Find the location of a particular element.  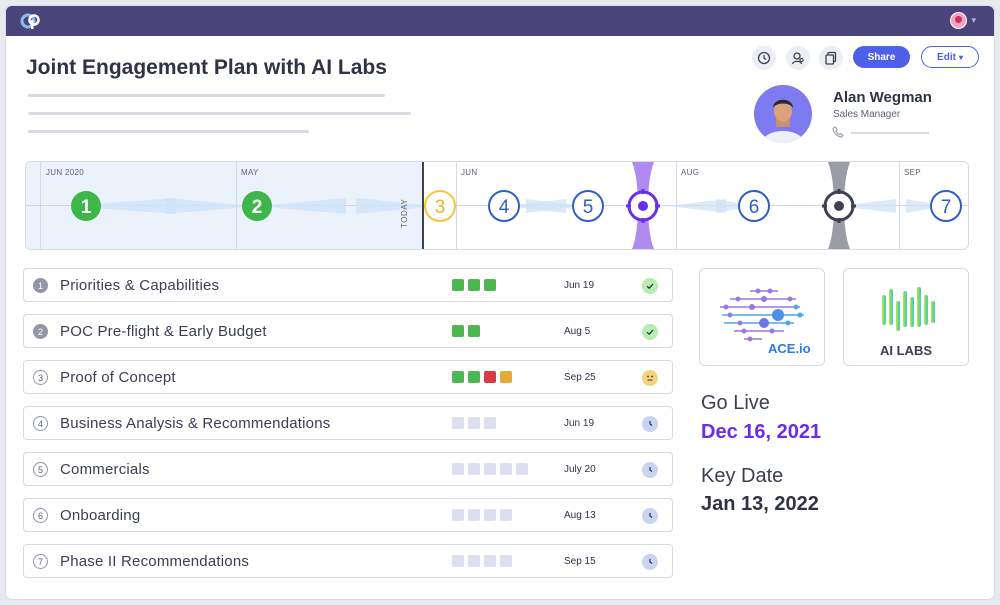

milestone-marker-7: 7 is located at coordinates (946, 206).